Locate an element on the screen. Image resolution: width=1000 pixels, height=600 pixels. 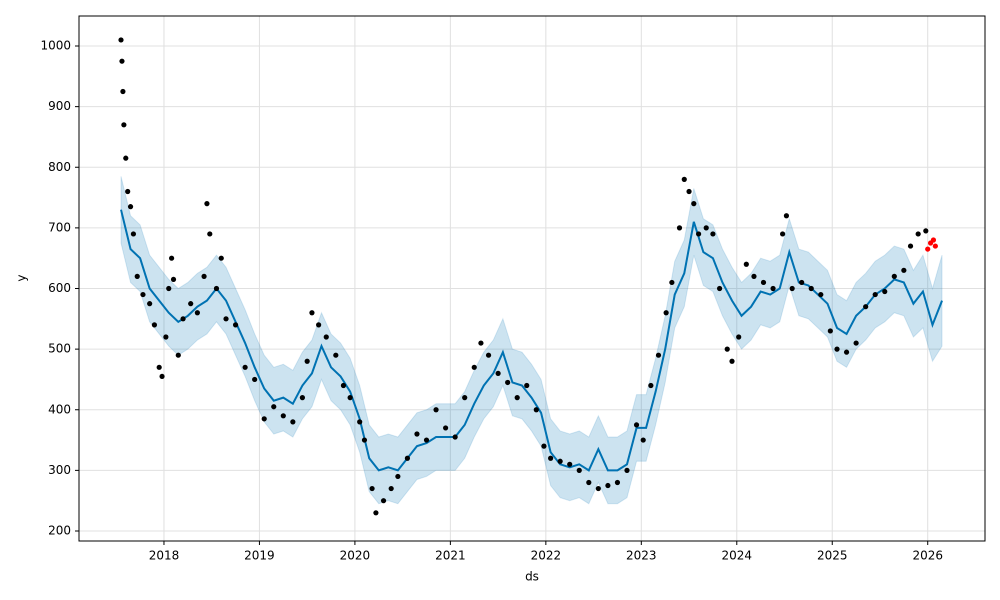
y-tick-label: 700 is located at coordinates (59, 227).